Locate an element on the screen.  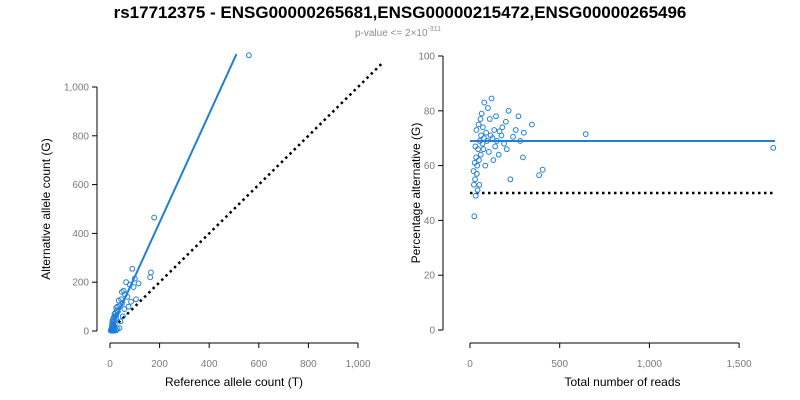
p-value-prefix: p-value <= 2×10 is located at coordinates (391, 33).